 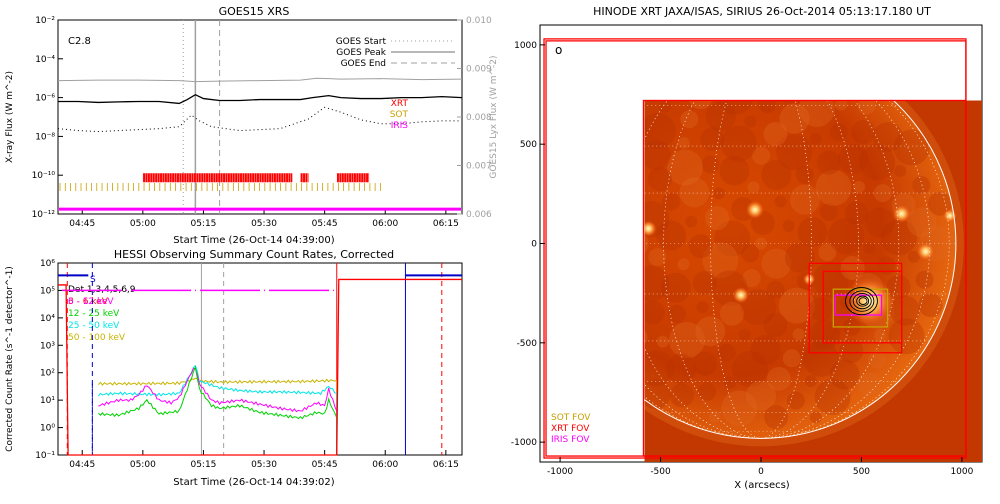 I want to click on hessi-legend-12-25: 12 - 25 keV, so click(x=94, y=314).